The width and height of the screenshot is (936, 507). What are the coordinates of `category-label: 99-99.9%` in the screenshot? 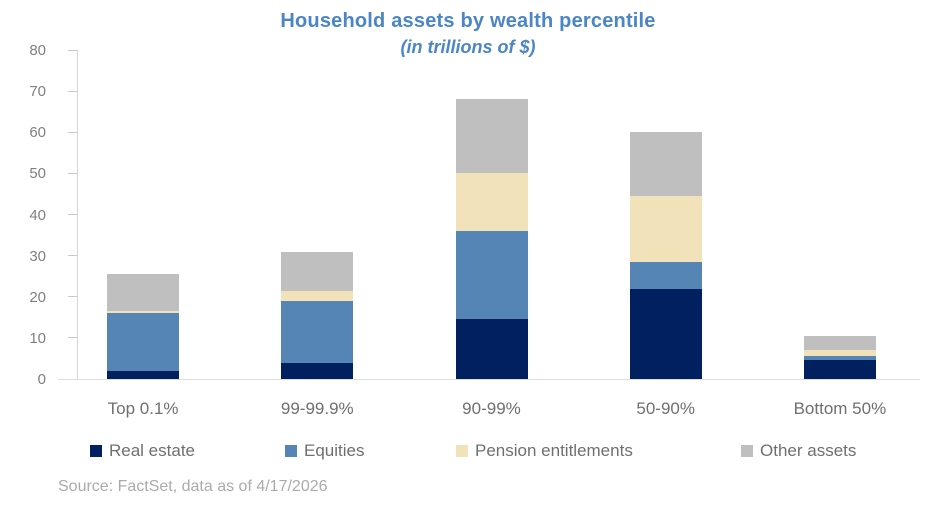 It's located at (317, 408).